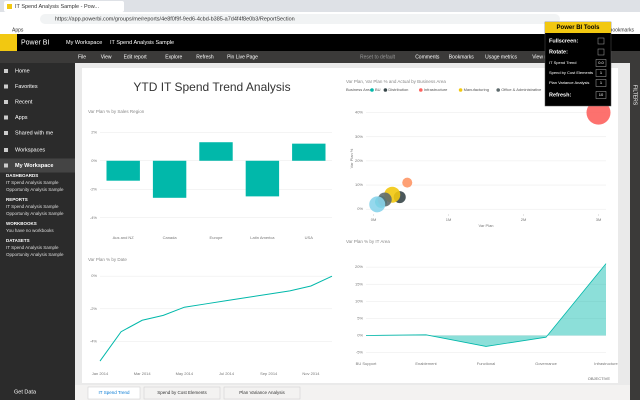  What do you see at coordinates (622, 30) in the screenshot?
I see `bookmark-other: bookmarks` at bounding box center [622, 30].